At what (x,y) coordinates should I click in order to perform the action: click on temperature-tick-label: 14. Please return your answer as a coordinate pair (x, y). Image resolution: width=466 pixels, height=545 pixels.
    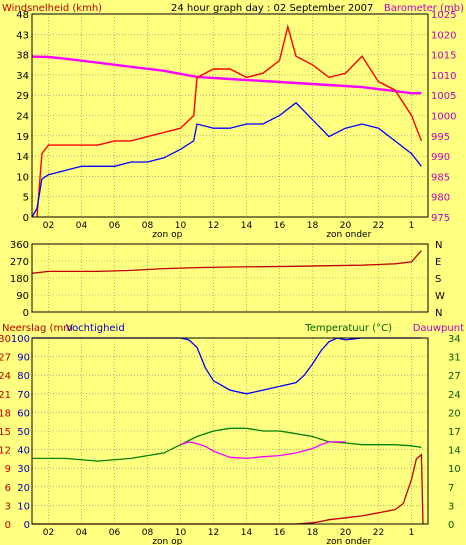
    Looking at the image, I should click on (454, 451).